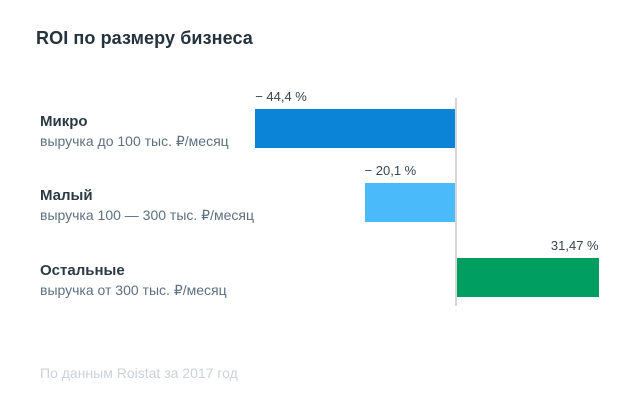  What do you see at coordinates (139, 373) in the screenshot?
I see `source-note: По данным Roistat за 2017 год` at bounding box center [139, 373].